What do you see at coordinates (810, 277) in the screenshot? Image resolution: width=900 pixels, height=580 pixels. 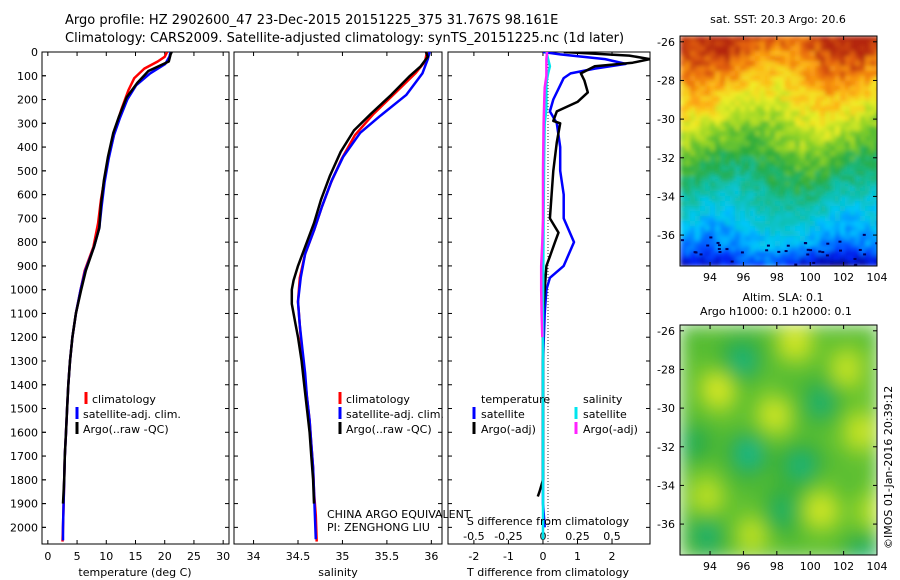 I see `map-x-tick-label: 100` at bounding box center [810, 277].